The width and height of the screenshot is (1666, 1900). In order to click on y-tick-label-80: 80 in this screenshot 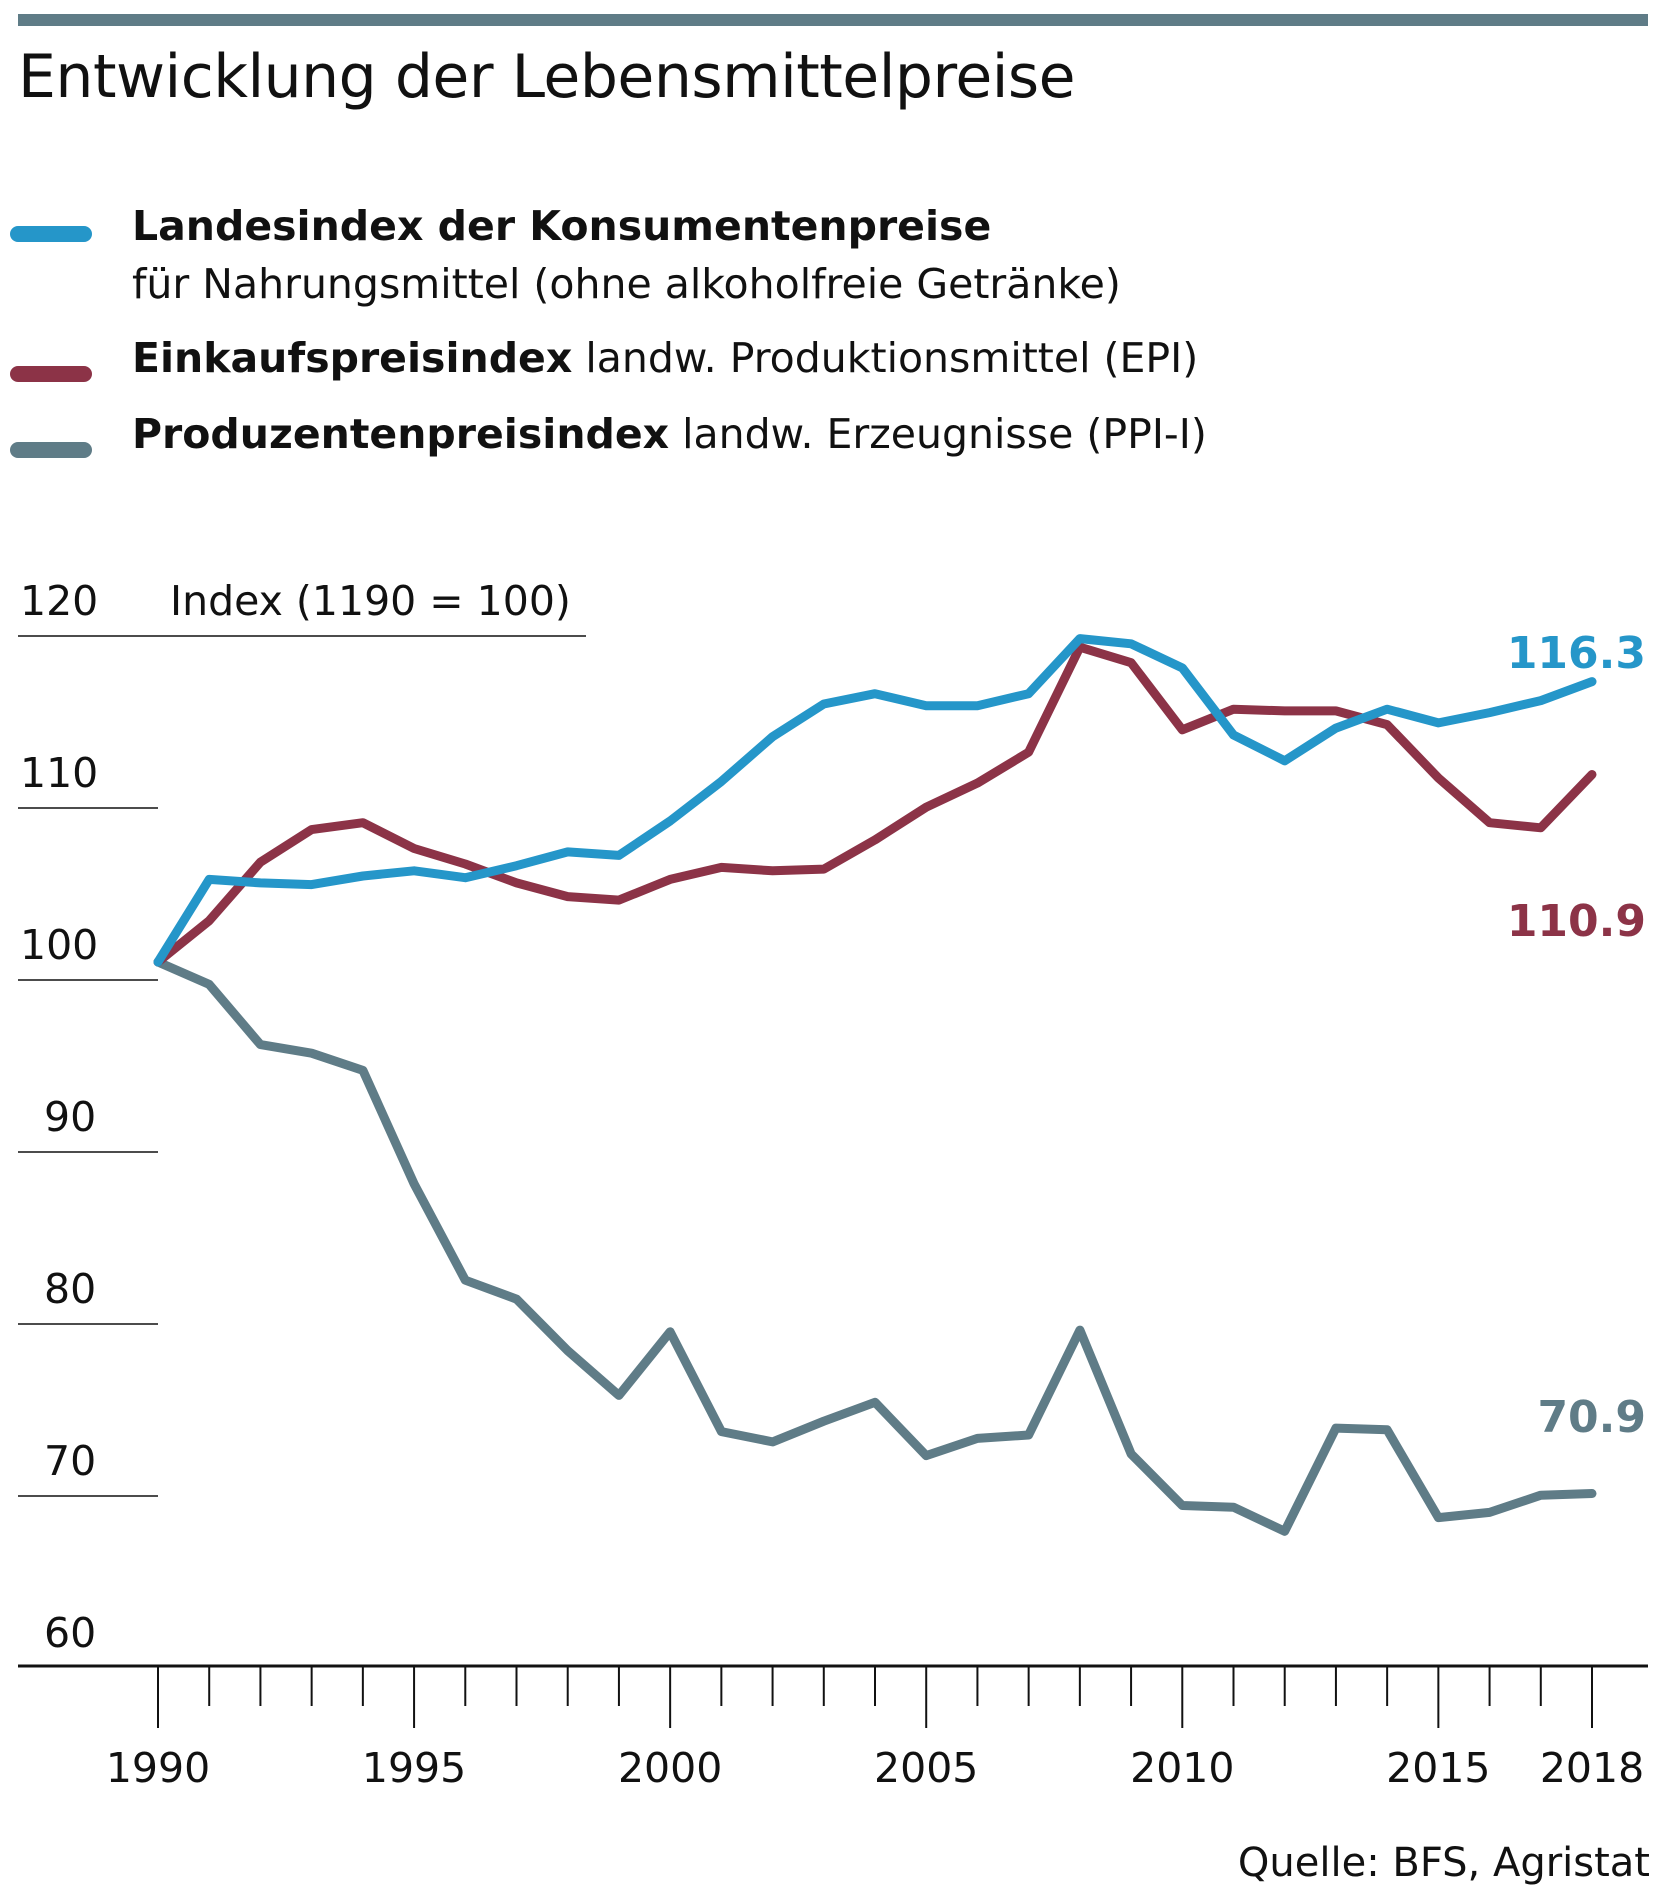, I will do `click(70, 1289)`.